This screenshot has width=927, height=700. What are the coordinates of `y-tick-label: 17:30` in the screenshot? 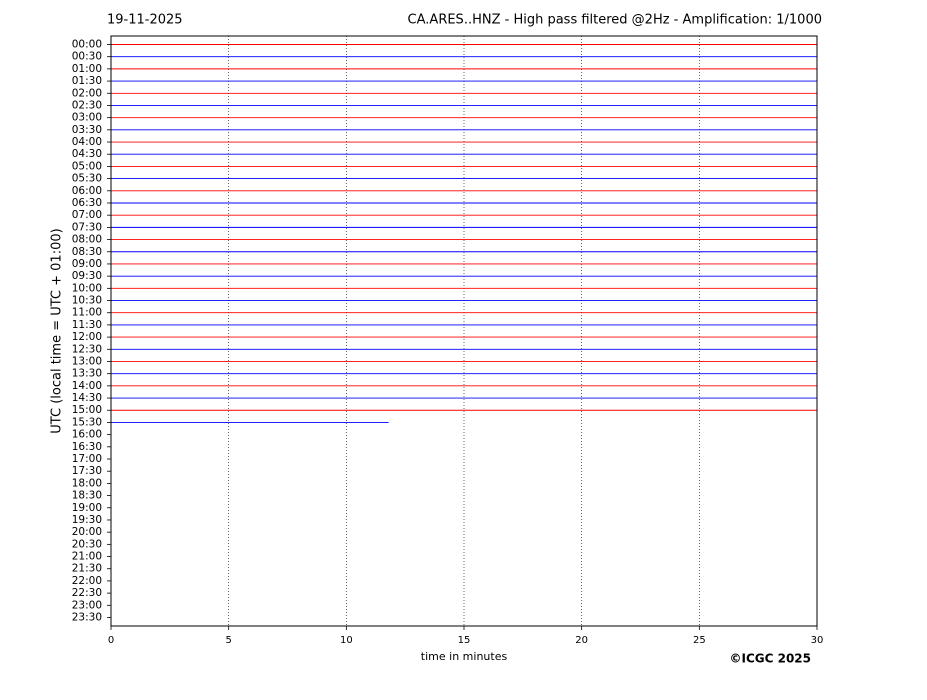 It's located at (87, 471).